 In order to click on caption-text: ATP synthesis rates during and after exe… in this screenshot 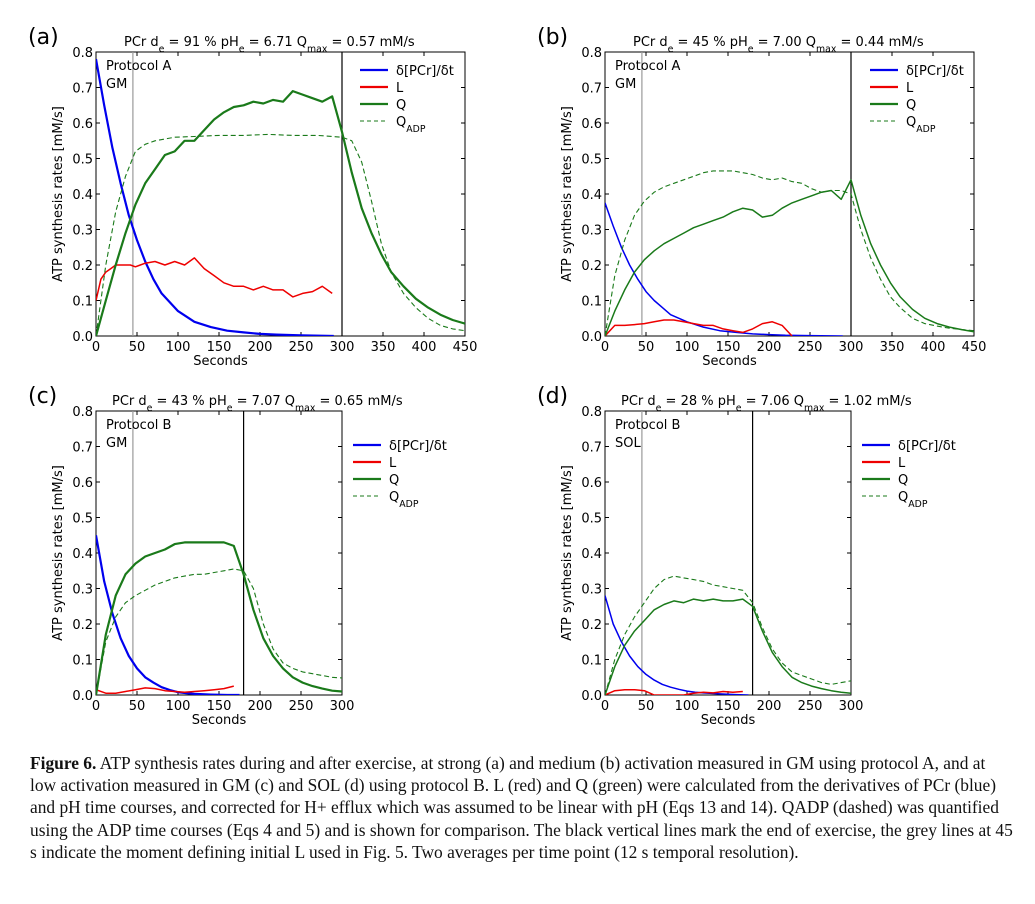, I will do `click(521, 807)`.